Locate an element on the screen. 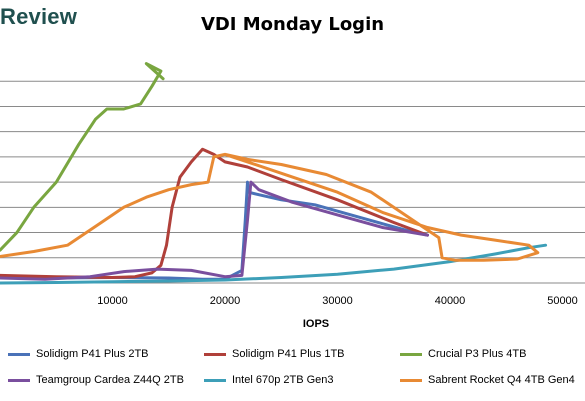  x-axis-label: IOPS is located at coordinates (316, 324).